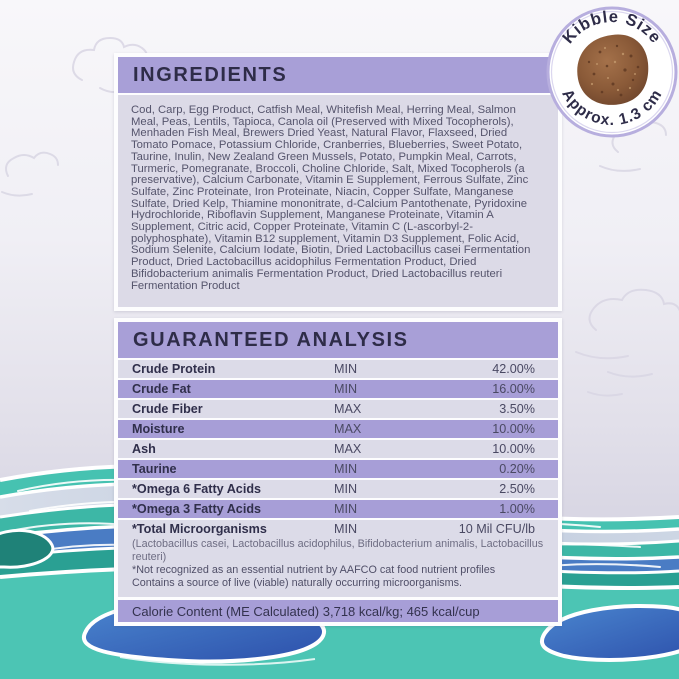  I want to click on nutrient-name: Taurine, so click(154, 469).